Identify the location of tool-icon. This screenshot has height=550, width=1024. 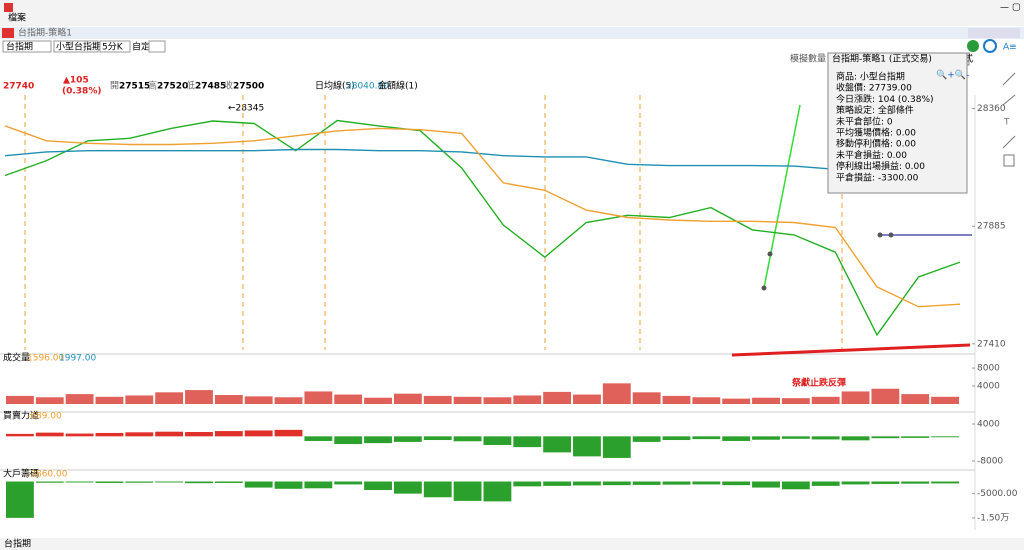
(973, 46).